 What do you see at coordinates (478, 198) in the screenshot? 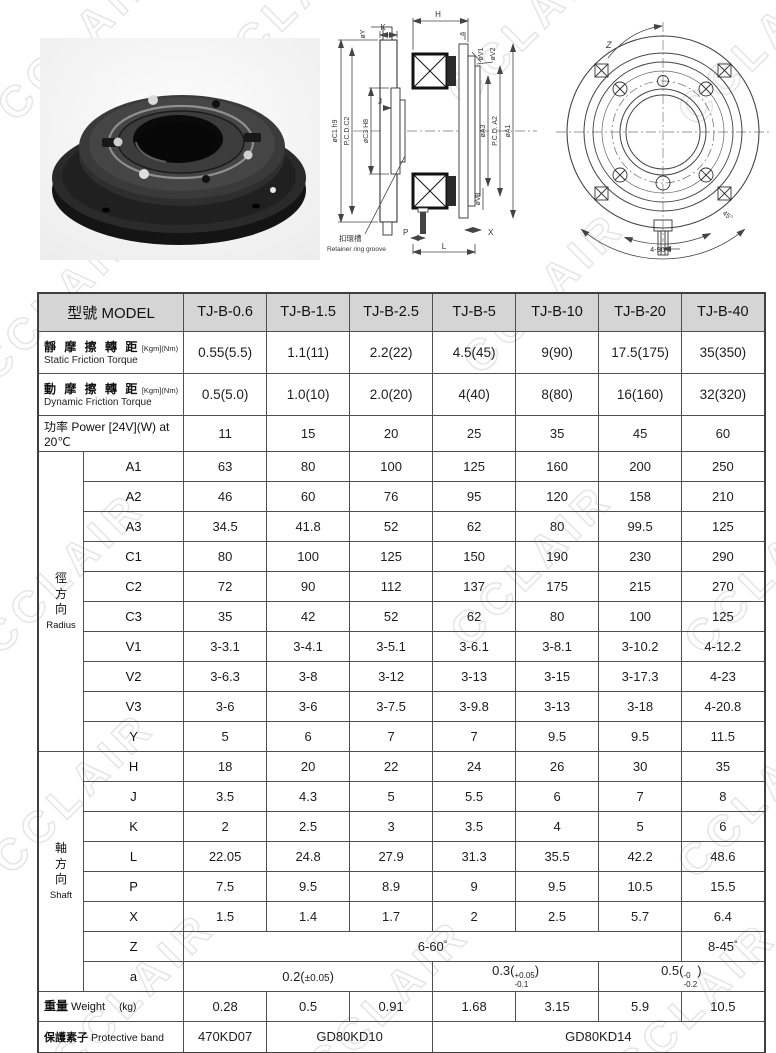
I see `dim-label-ov3: øV3` at bounding box center [478, 198].